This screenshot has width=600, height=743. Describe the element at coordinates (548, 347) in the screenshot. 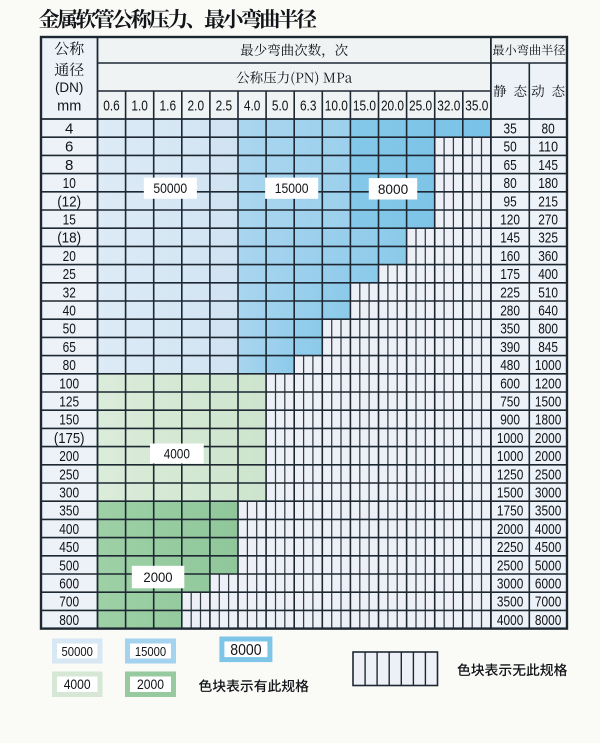

I see `svg-text: 845` at that location.